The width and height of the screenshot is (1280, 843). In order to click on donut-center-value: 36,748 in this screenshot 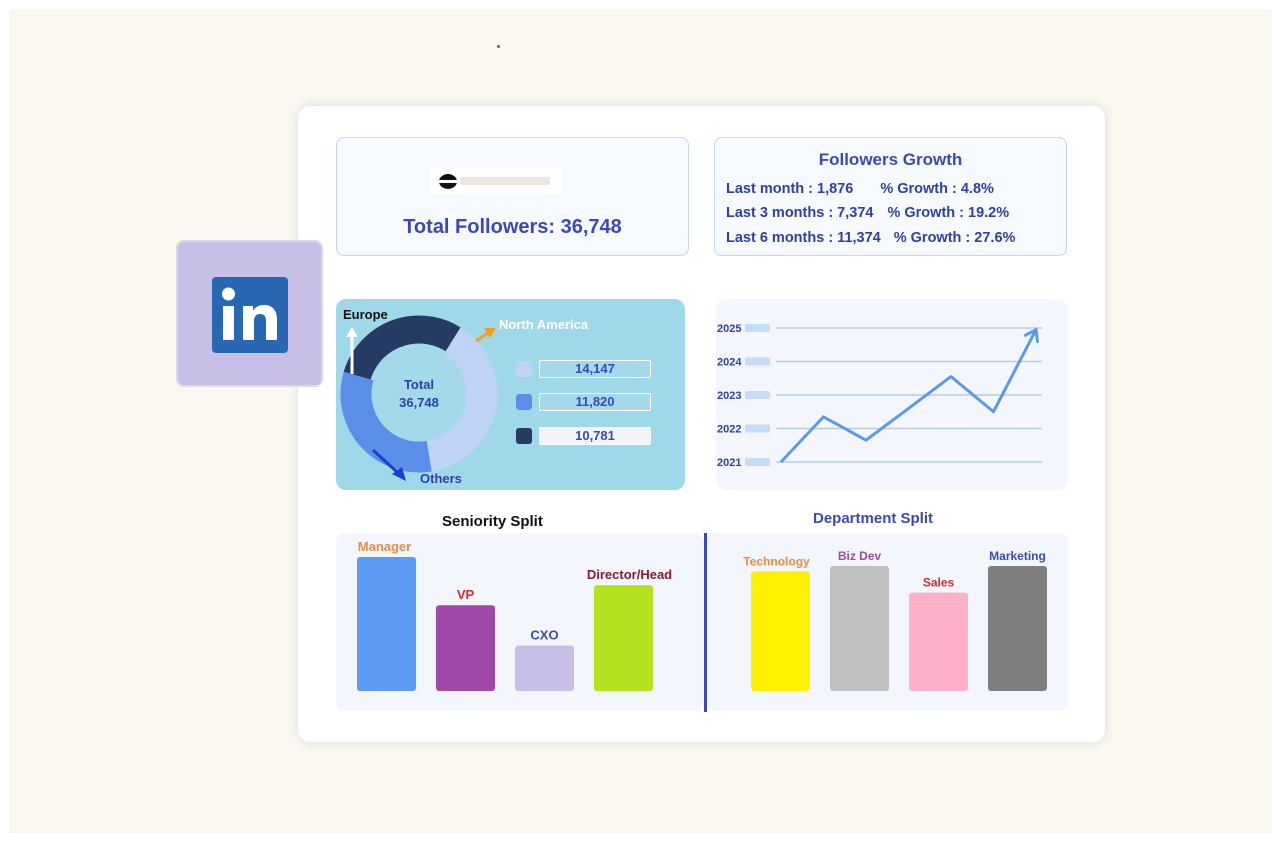, I will do `click(419, 402)`.